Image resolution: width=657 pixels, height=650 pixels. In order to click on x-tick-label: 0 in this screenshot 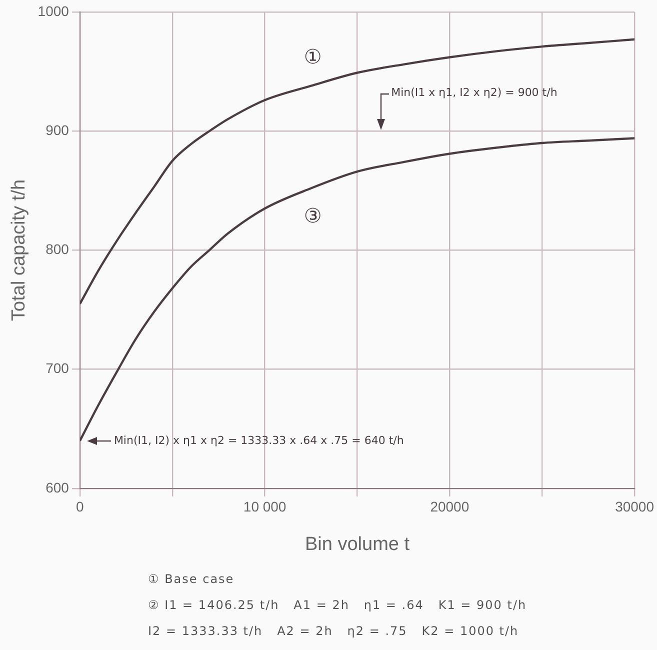, I will do `click(80, 506)`.